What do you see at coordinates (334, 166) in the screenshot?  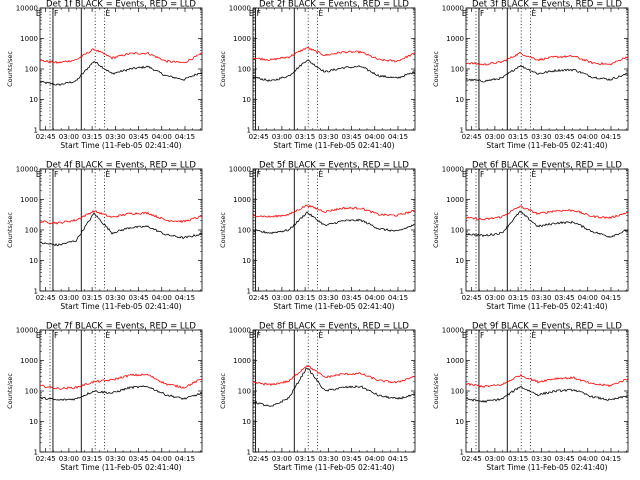 I see `panel-title: Det 5f BLACK = Events, RED = LLD` at bounding box center [334, 166].